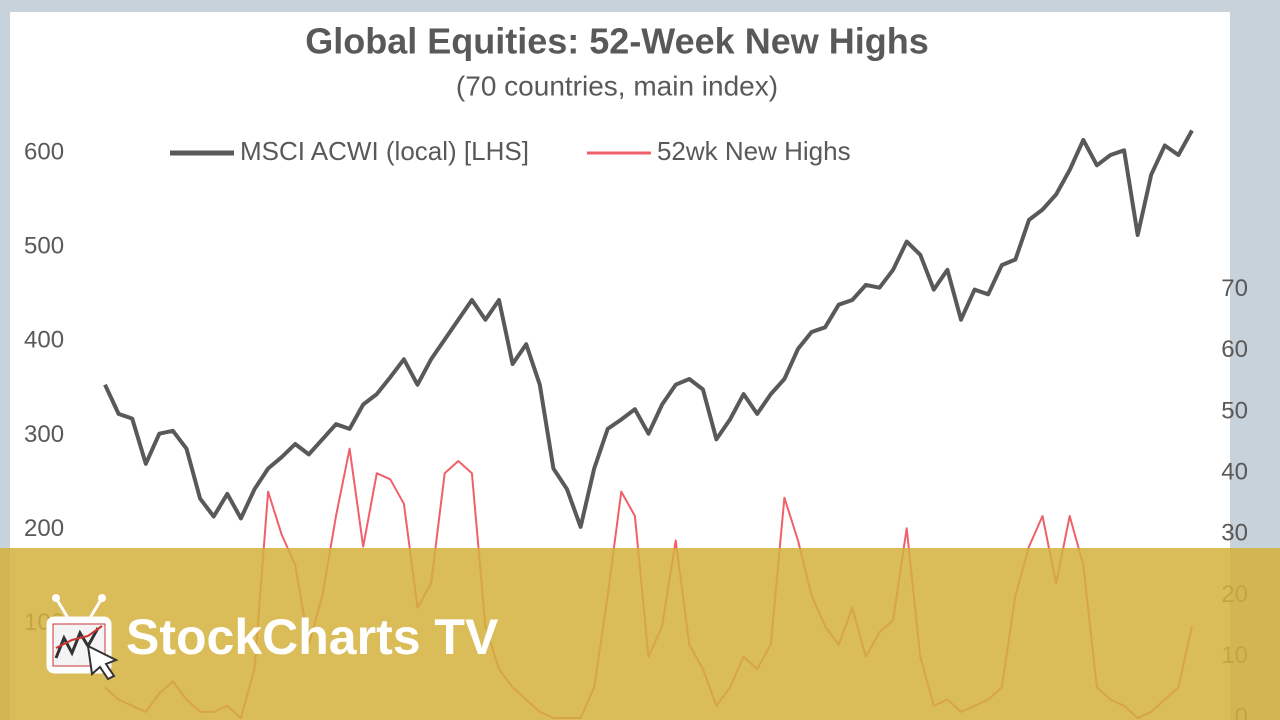 The height and width of the screenshot is (720, 1280). Describe the element at coordinates (616, 41) in the screenshot. I see `chart-title: Global Equities: 52-Week New Highs` at that location.